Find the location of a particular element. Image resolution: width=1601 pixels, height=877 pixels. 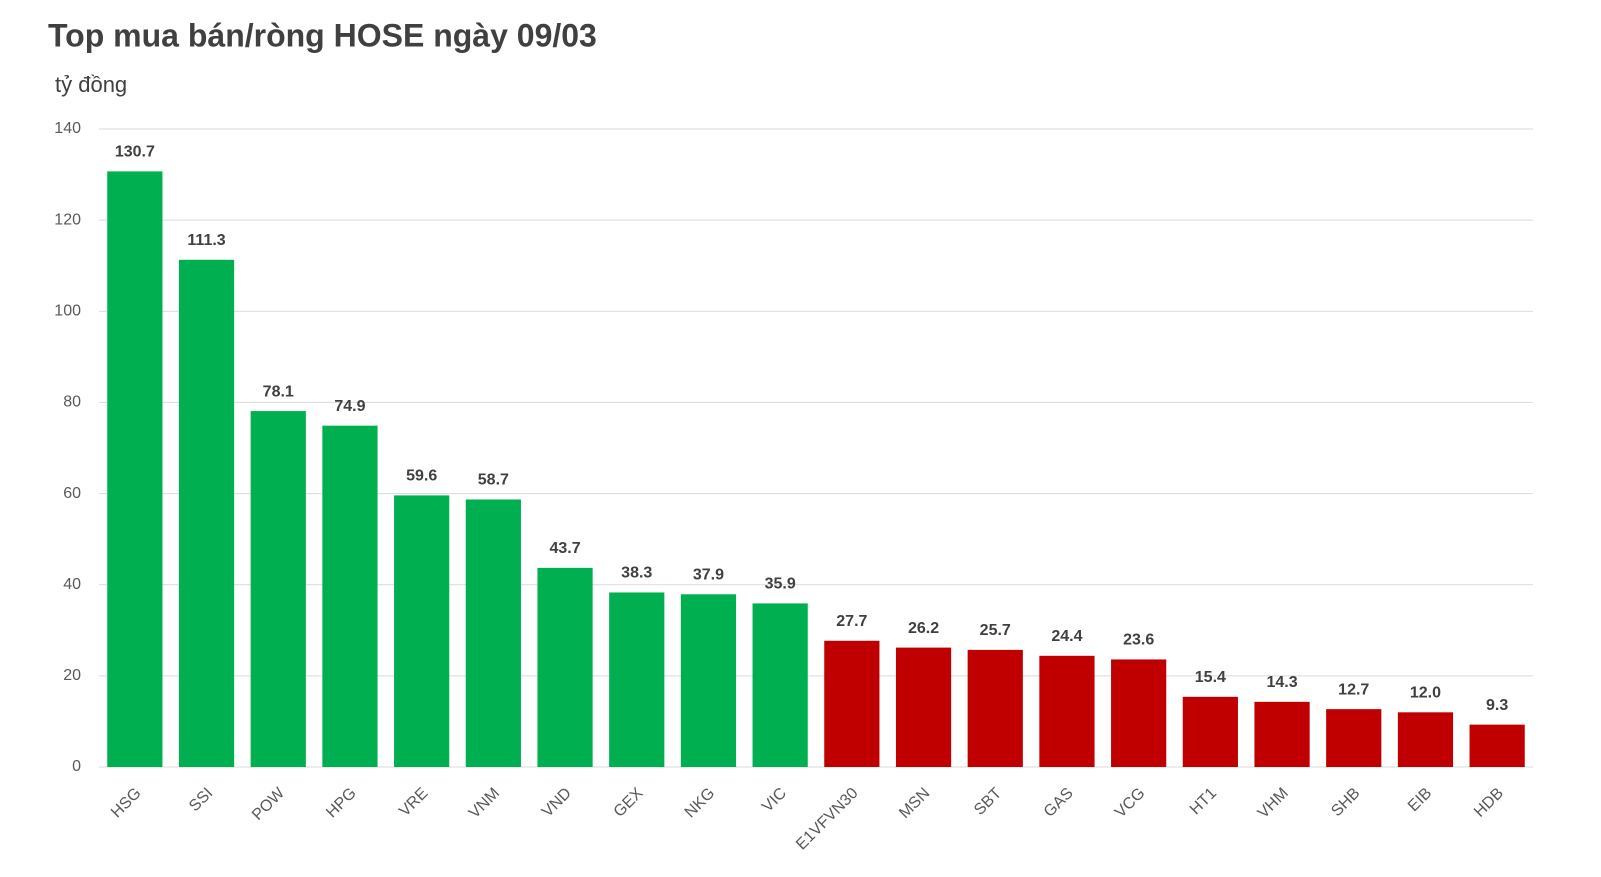

x-tick-label: NKG is located at coordinates (700, 803).